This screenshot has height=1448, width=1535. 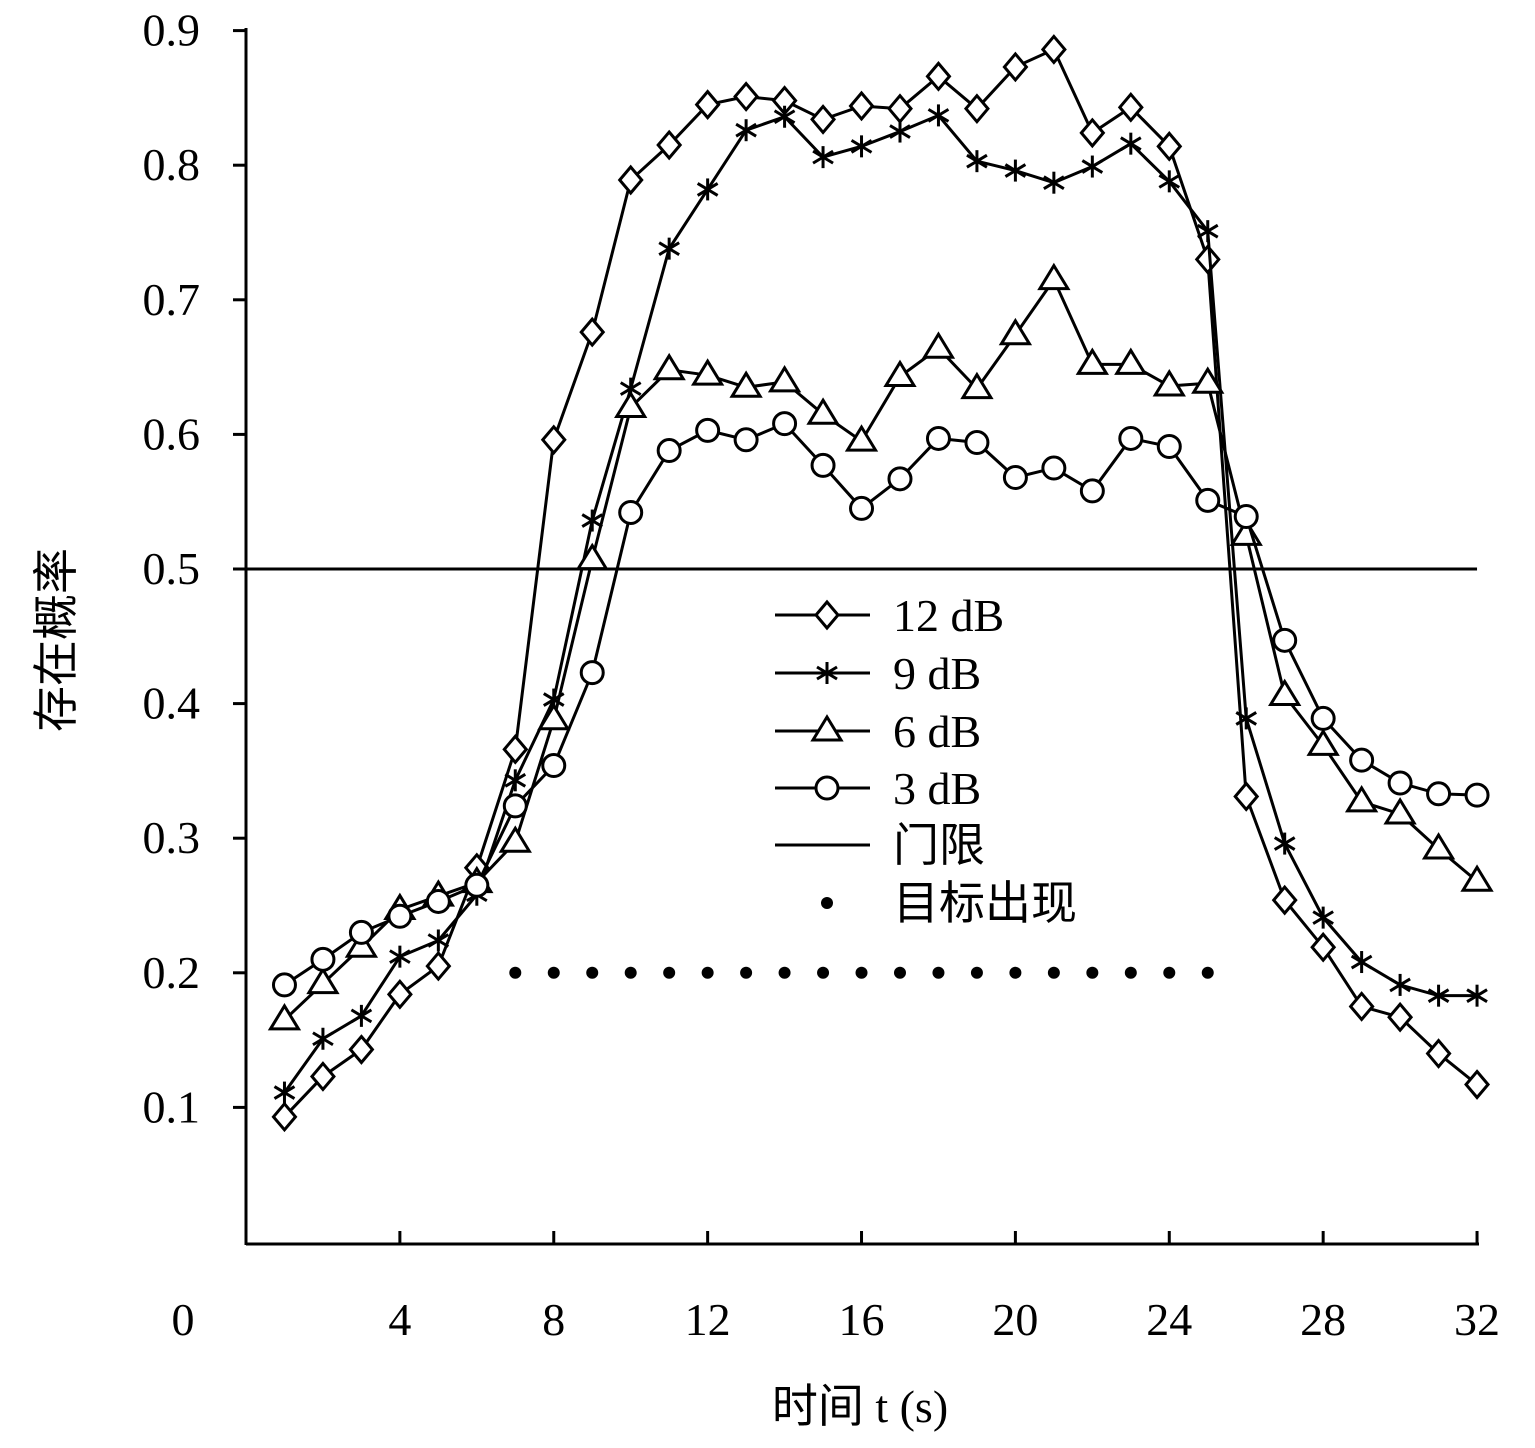 I want to click on legend-label: 3 dB, so click(x=937, y=788).